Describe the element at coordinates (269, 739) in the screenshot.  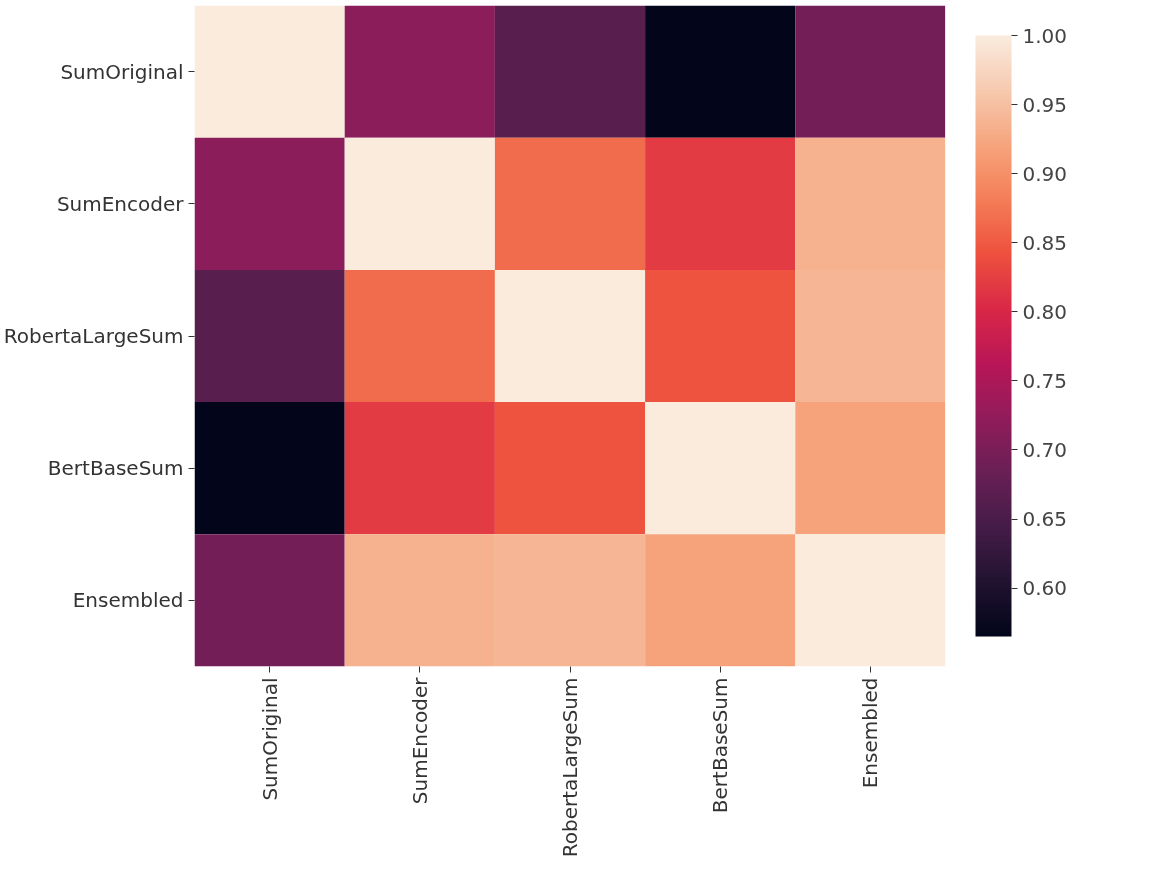
I see `x-tick-label: SumOriginal` at that location.